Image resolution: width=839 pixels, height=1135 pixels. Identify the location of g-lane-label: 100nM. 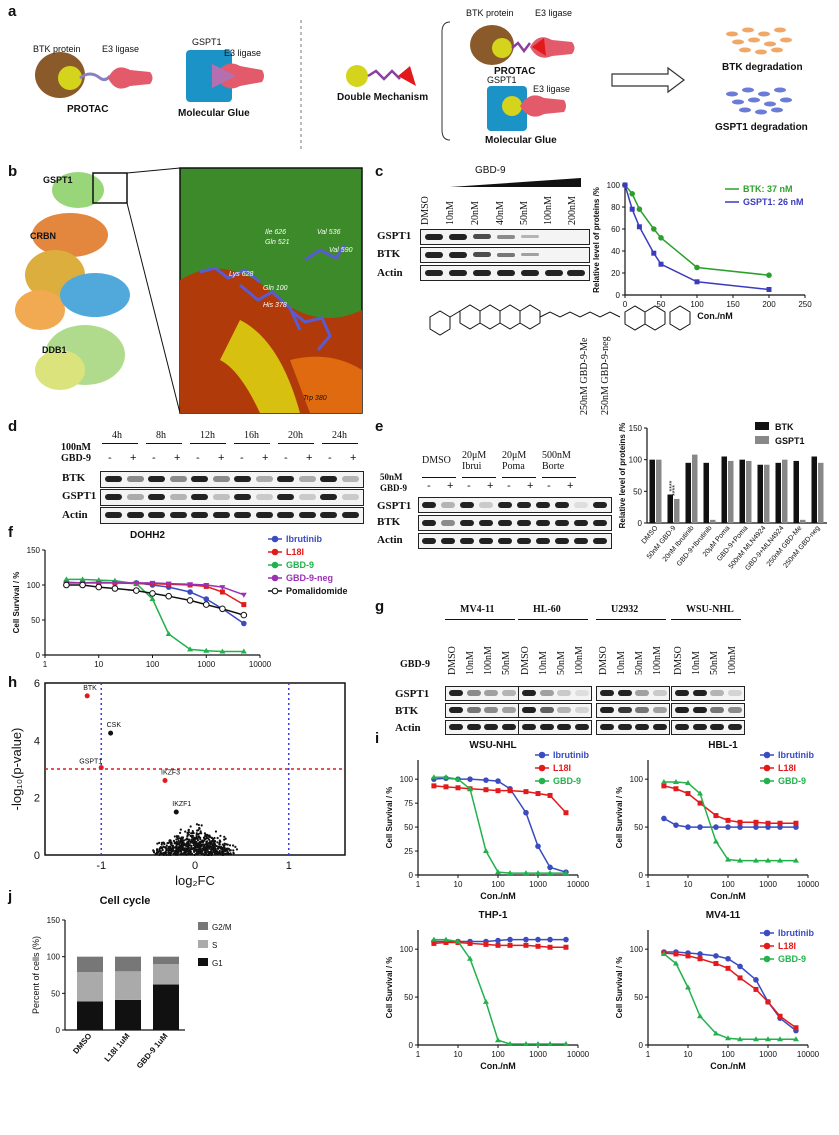
(732, 660).